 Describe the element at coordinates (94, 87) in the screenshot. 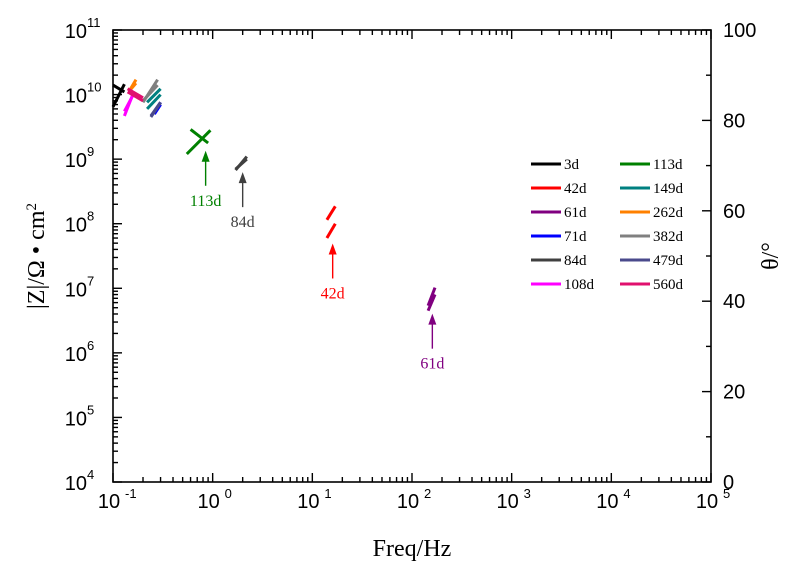

I see `y-left-tick-exponent: 10` at that location.